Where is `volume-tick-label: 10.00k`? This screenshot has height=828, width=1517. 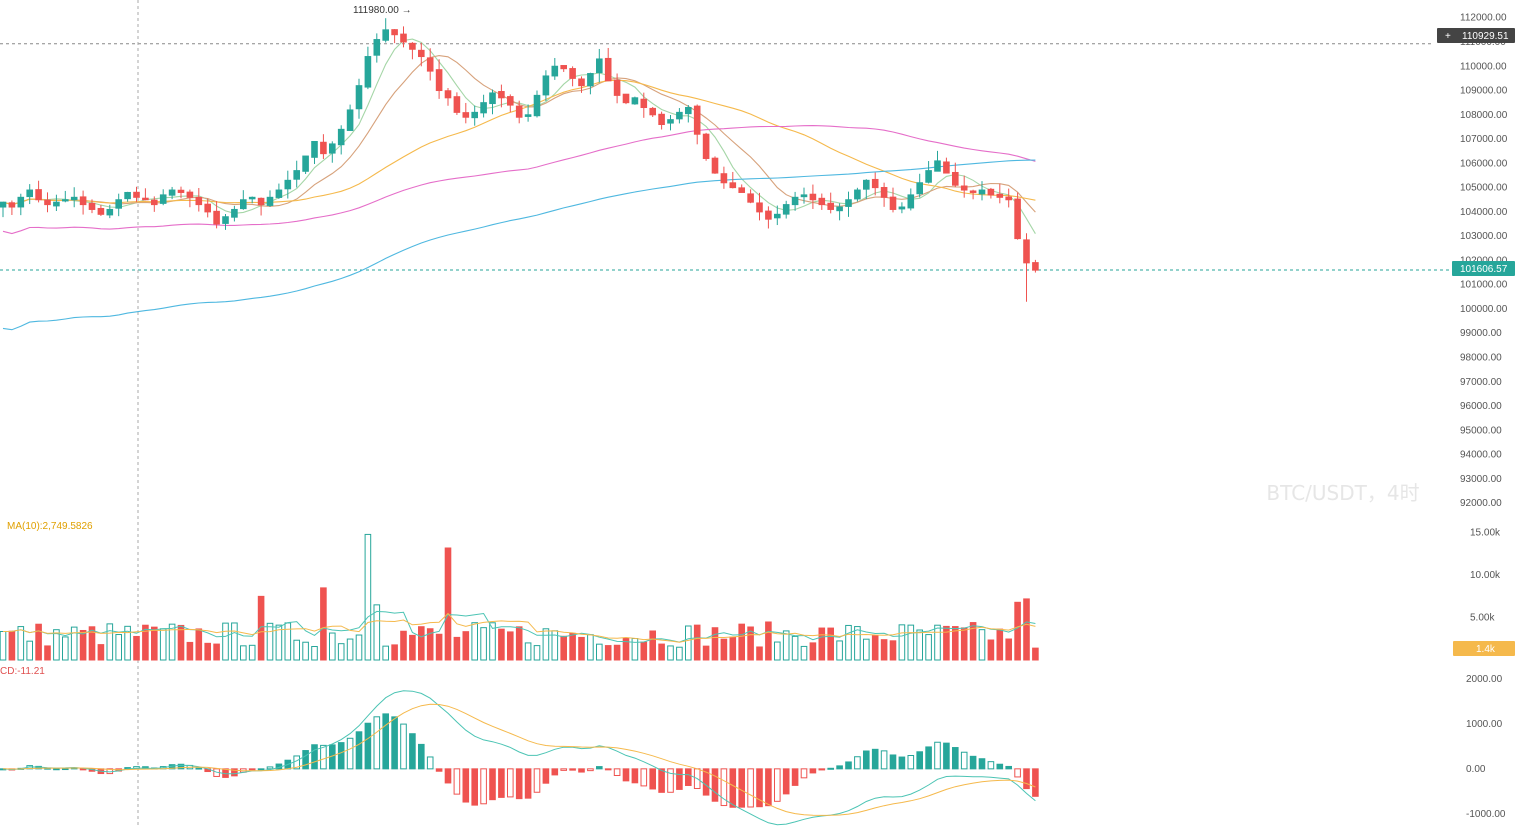
volume-tick-label: 10.00k is located at coordinates (1485, 575).